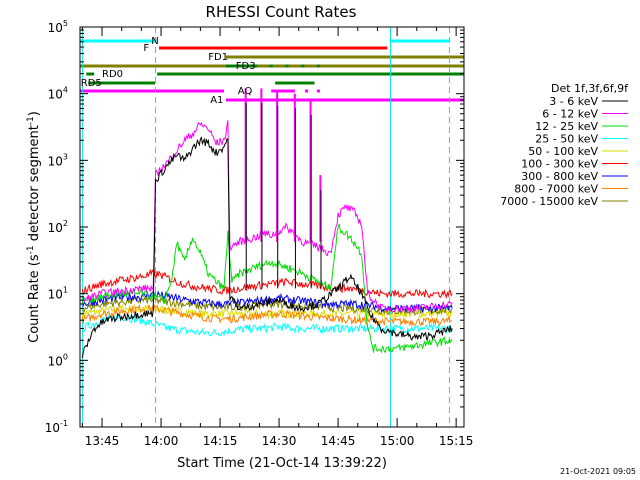 The height and width of the screenshot is (480, 640). Describe the element at coordinates (102, 441) in the screenshot. I see `x-tick-label: 13:45` at that location.